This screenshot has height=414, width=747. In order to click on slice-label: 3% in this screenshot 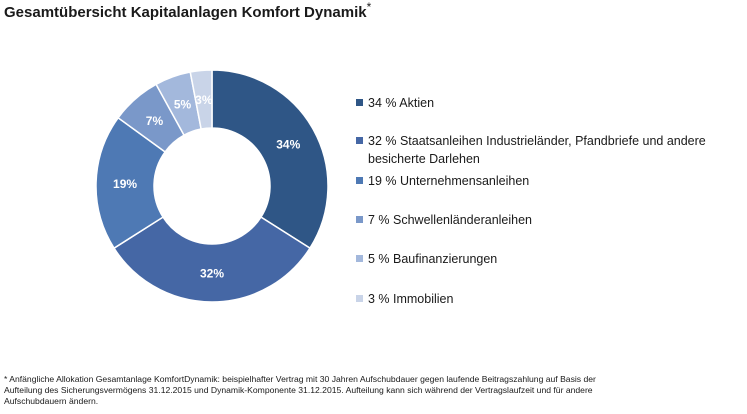, I will do `click(204, 100)`.